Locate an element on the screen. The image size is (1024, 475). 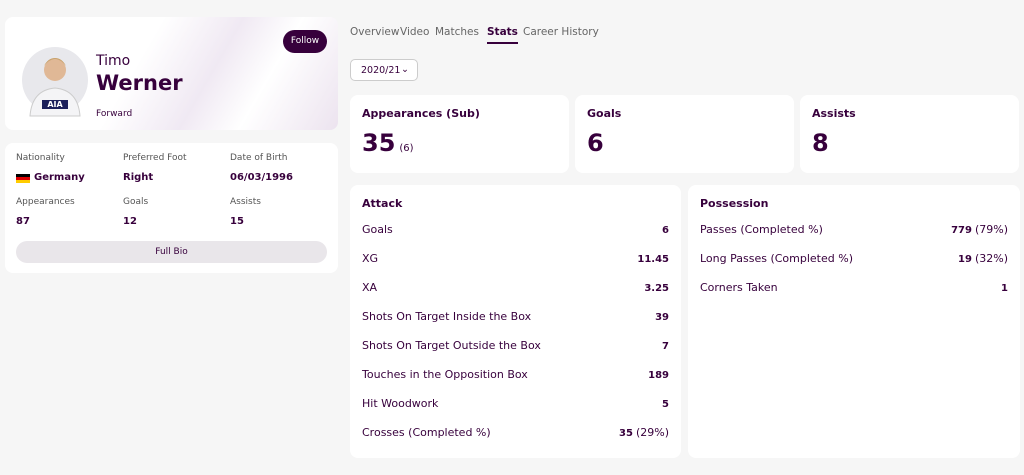
stat-value: 35 is located at coordinates (626, 433).